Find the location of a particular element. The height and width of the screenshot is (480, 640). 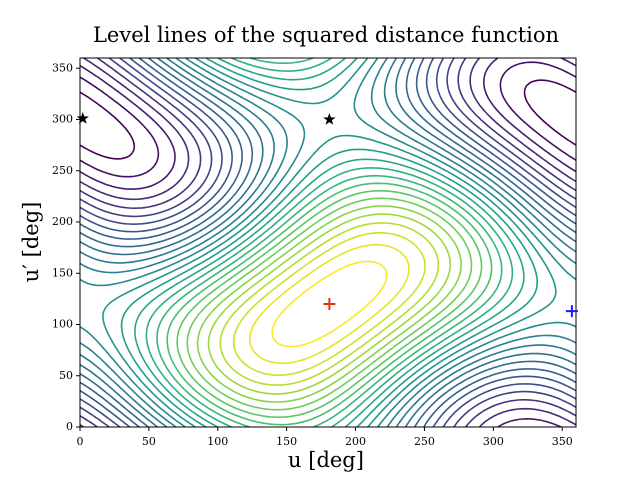

x-tick-label: 250 is located at coordinates (424, 441).